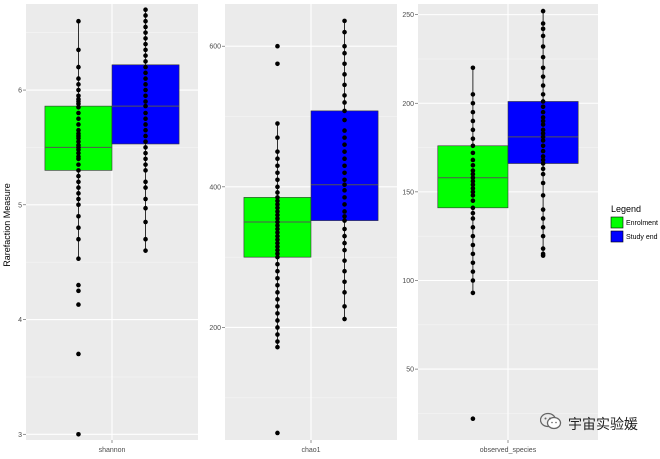 This screenshot has width=660, height=459. Describe the element at coordinates (473, 243) in the screenshot. I see `box-enrolment` at that location.